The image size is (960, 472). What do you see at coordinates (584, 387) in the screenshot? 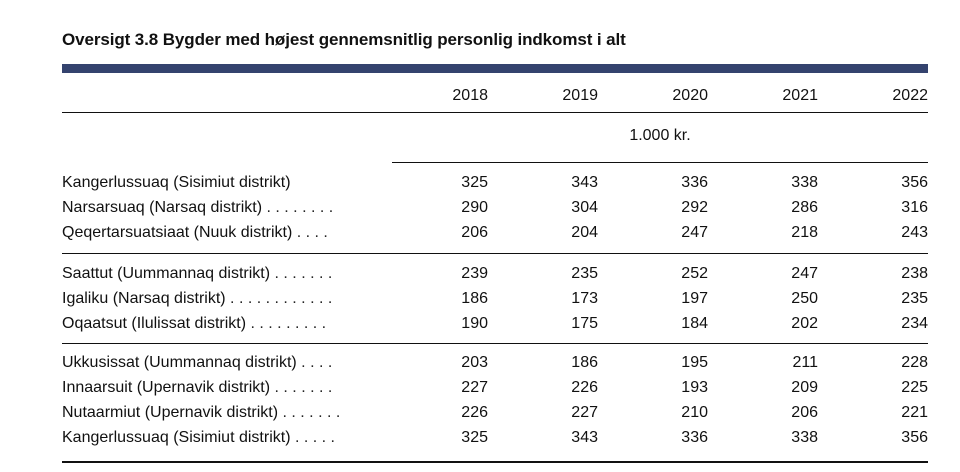
I see `cell-2019: 226` at bounding box center [584, 387].